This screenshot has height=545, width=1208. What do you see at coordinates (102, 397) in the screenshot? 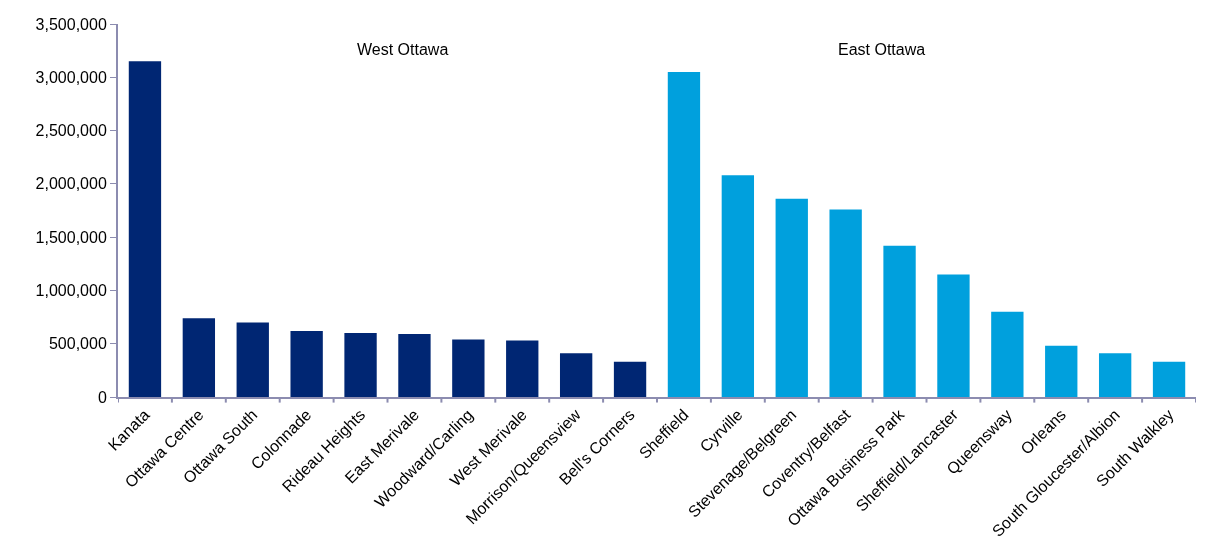
I see `y-tick-label: 0` at bounding box center [102, 397].